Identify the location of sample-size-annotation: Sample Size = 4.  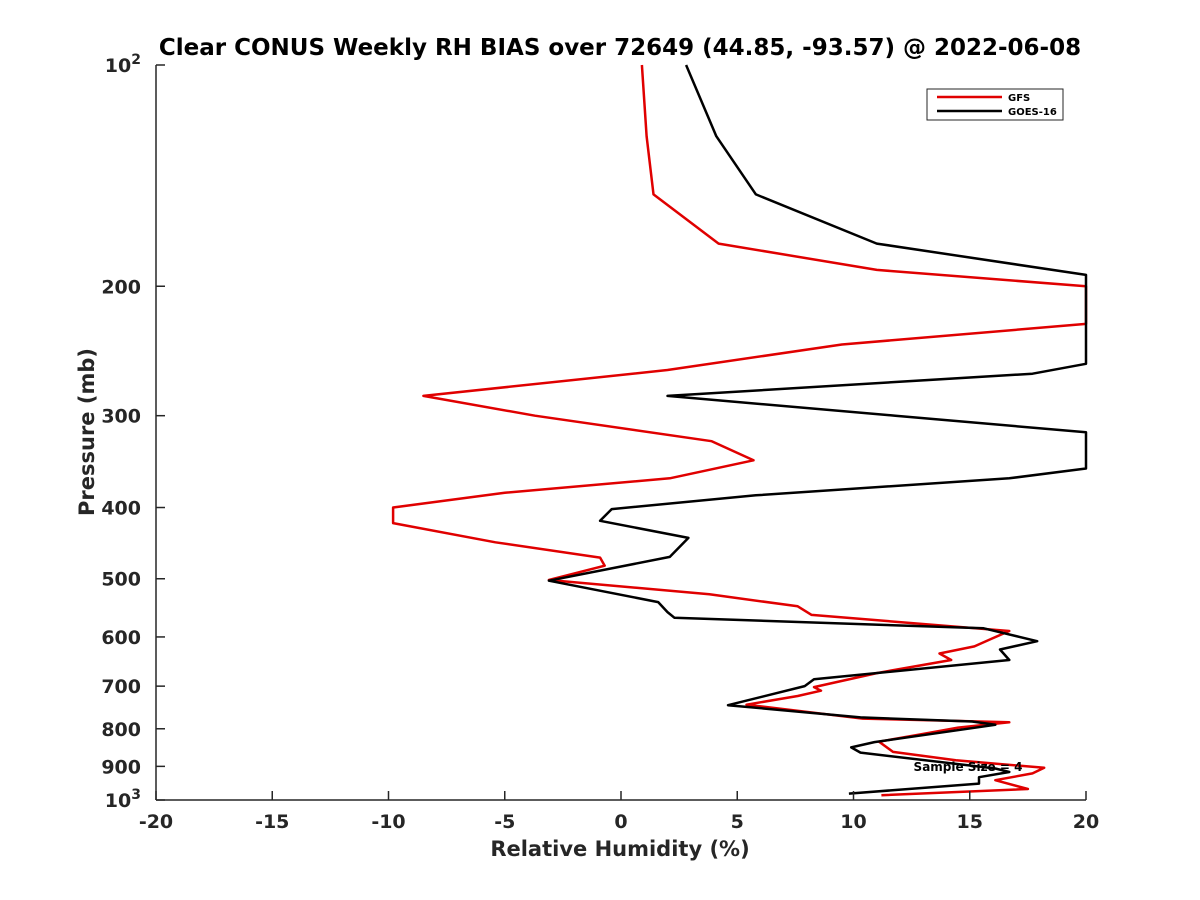
(968, 767).